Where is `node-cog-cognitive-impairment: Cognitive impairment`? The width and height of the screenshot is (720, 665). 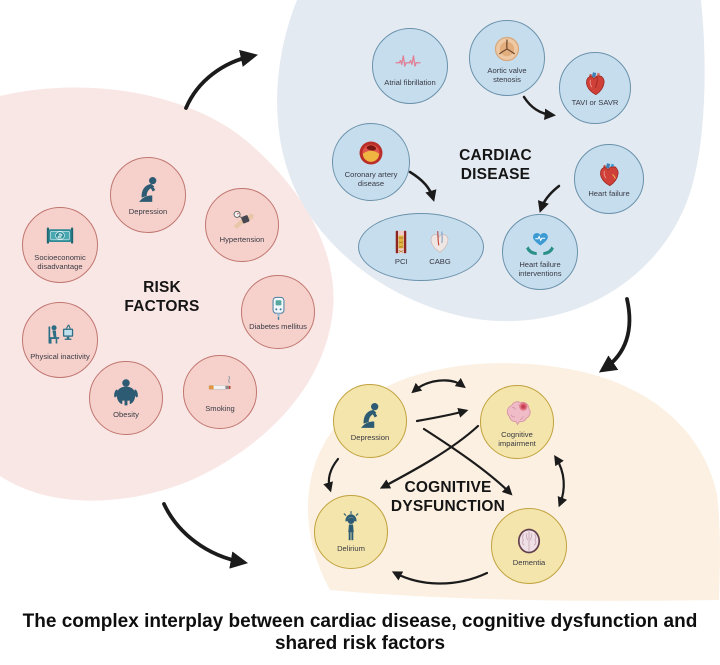
node-cog-cognitive-impairment: Cognitive impairment is located at coordinates (517, 422).